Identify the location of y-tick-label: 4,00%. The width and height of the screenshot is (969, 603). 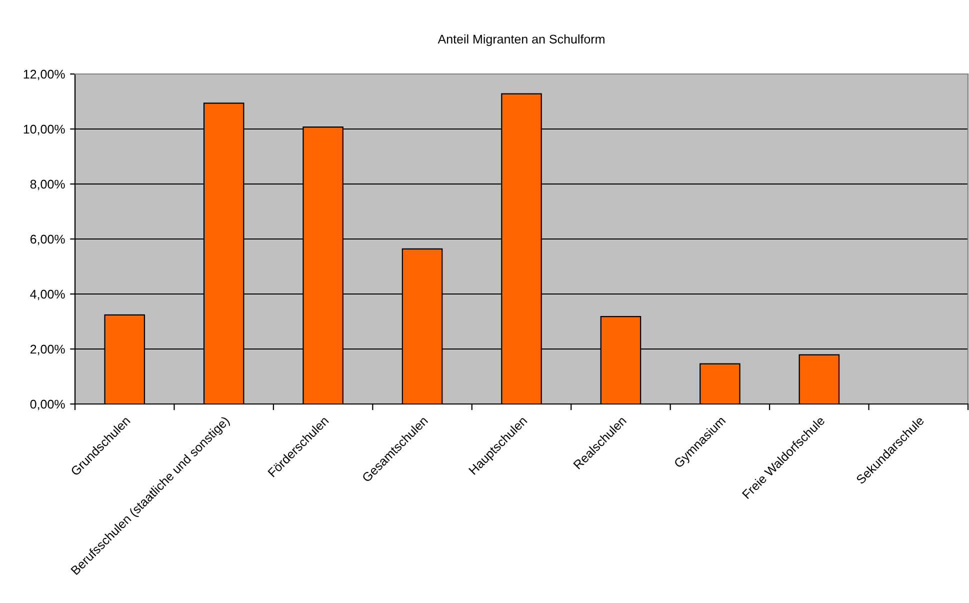
(47, 295).